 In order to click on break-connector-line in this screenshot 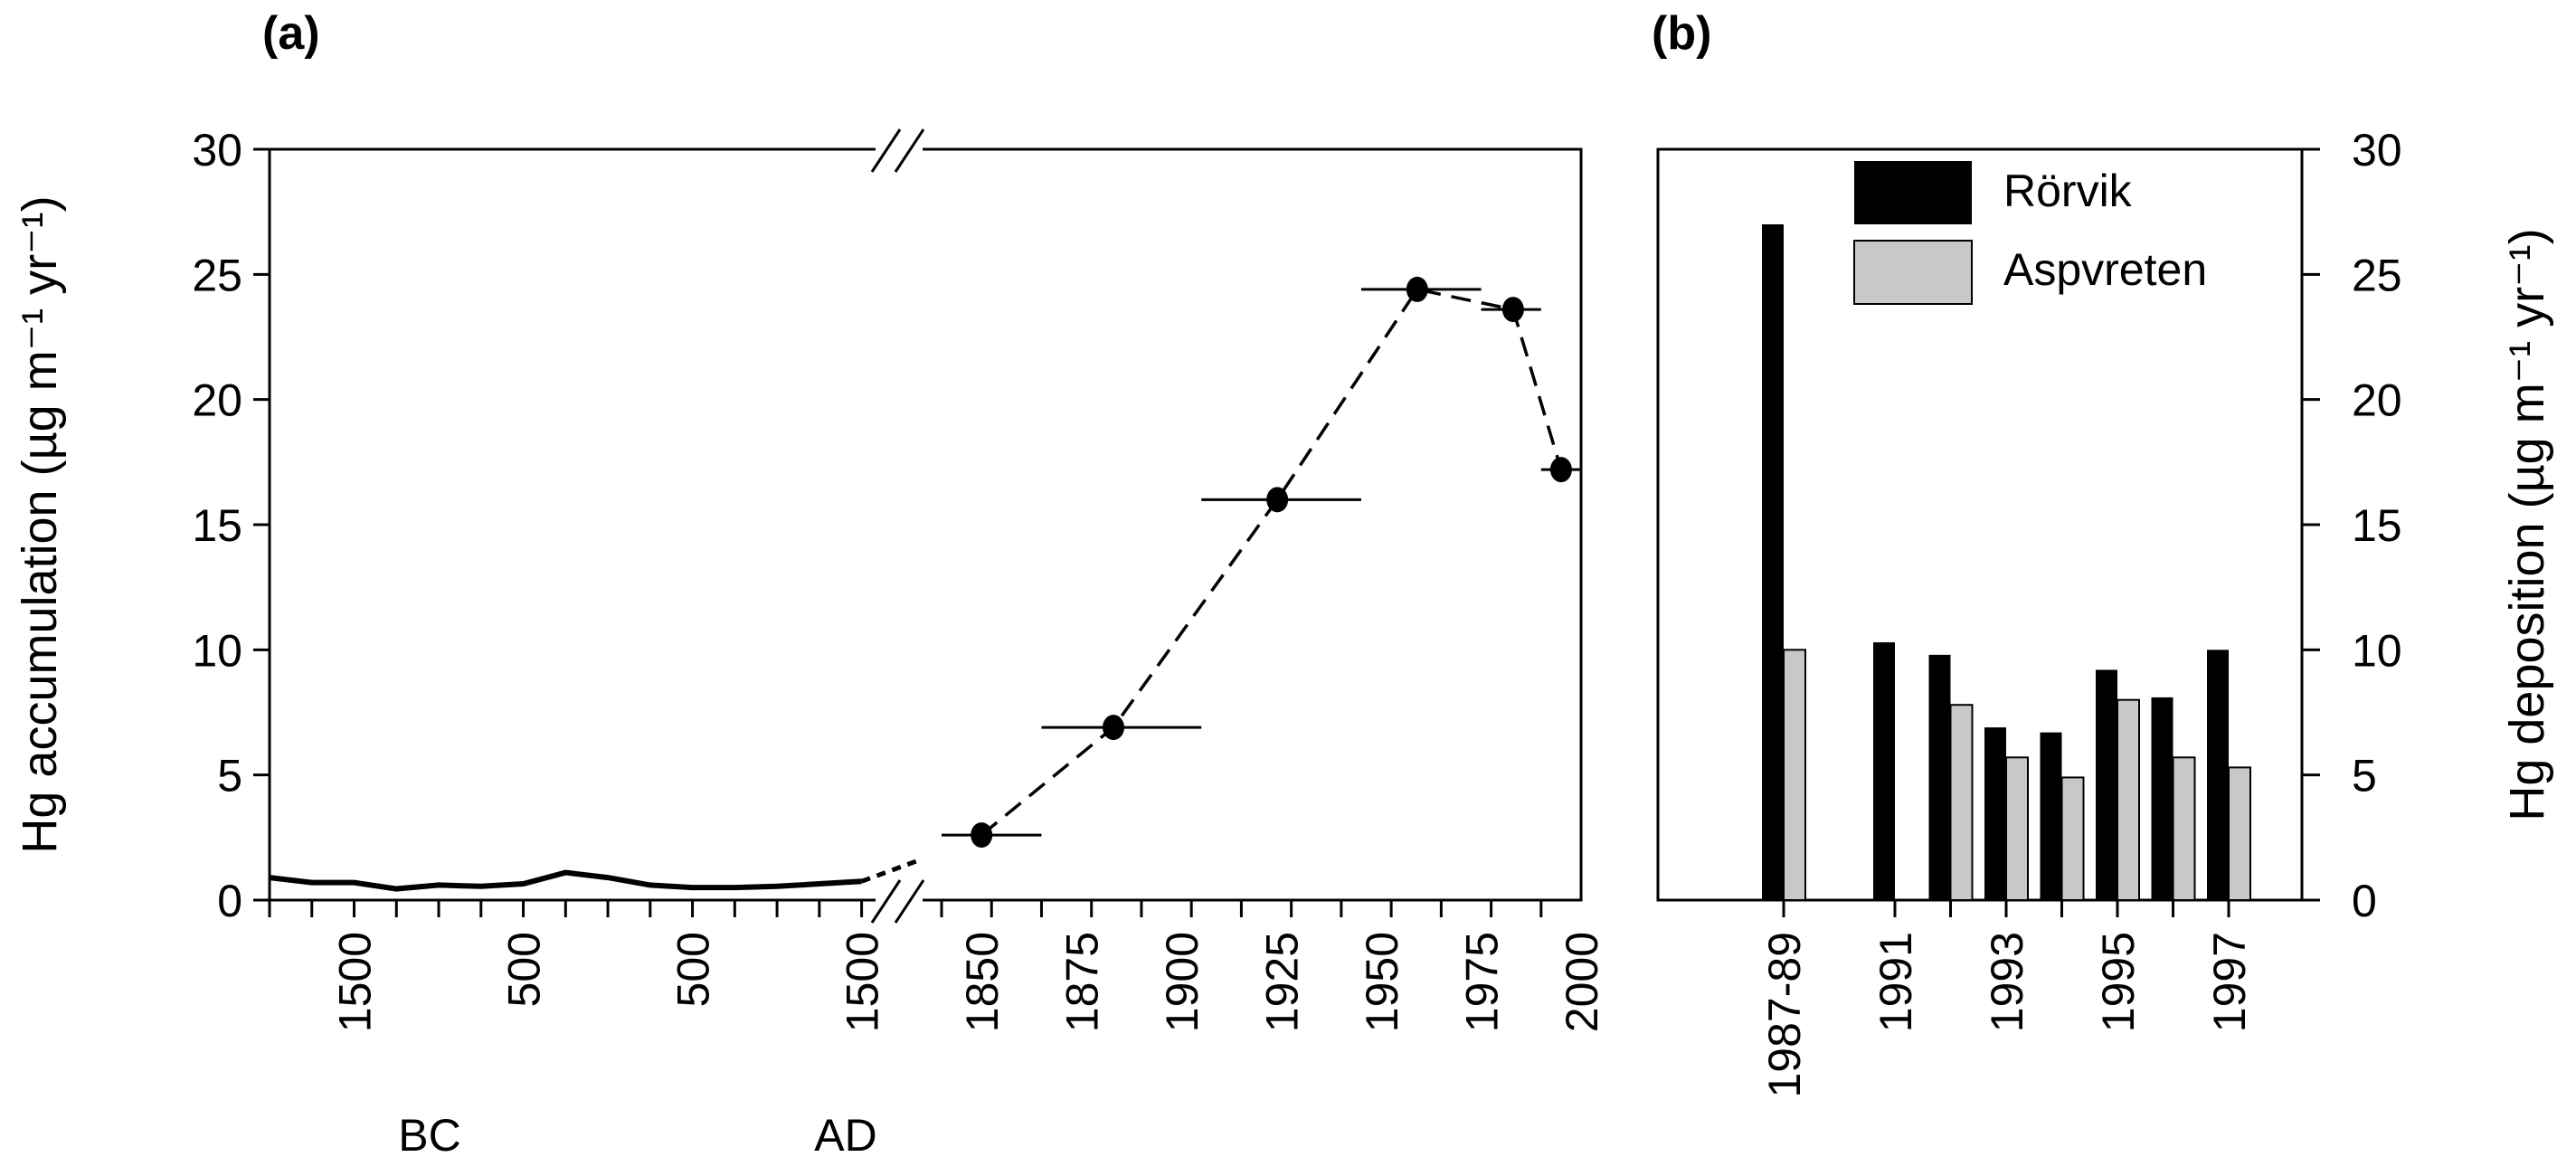, I will do `click(891, 870)`.